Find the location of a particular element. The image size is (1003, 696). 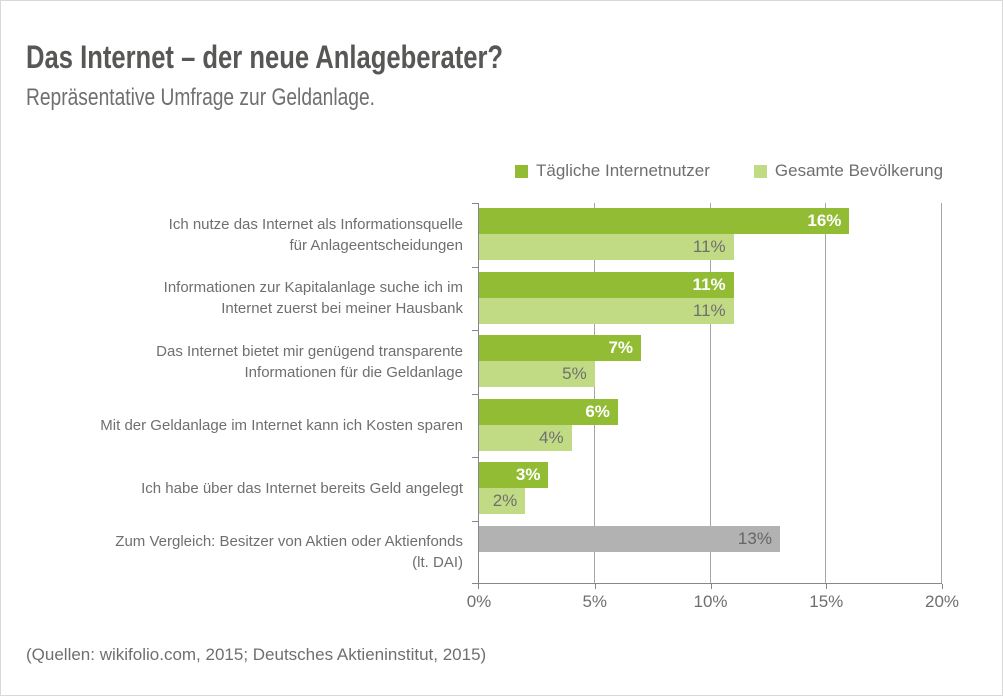

bar-gesamte-bevölkerung: 2% is located at coordinates (502, 501).